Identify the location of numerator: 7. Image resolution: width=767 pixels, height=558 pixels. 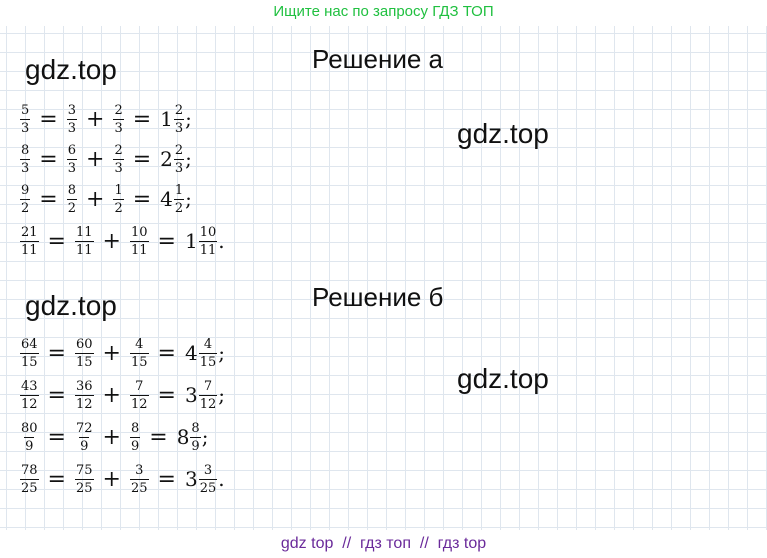
(139, 386).